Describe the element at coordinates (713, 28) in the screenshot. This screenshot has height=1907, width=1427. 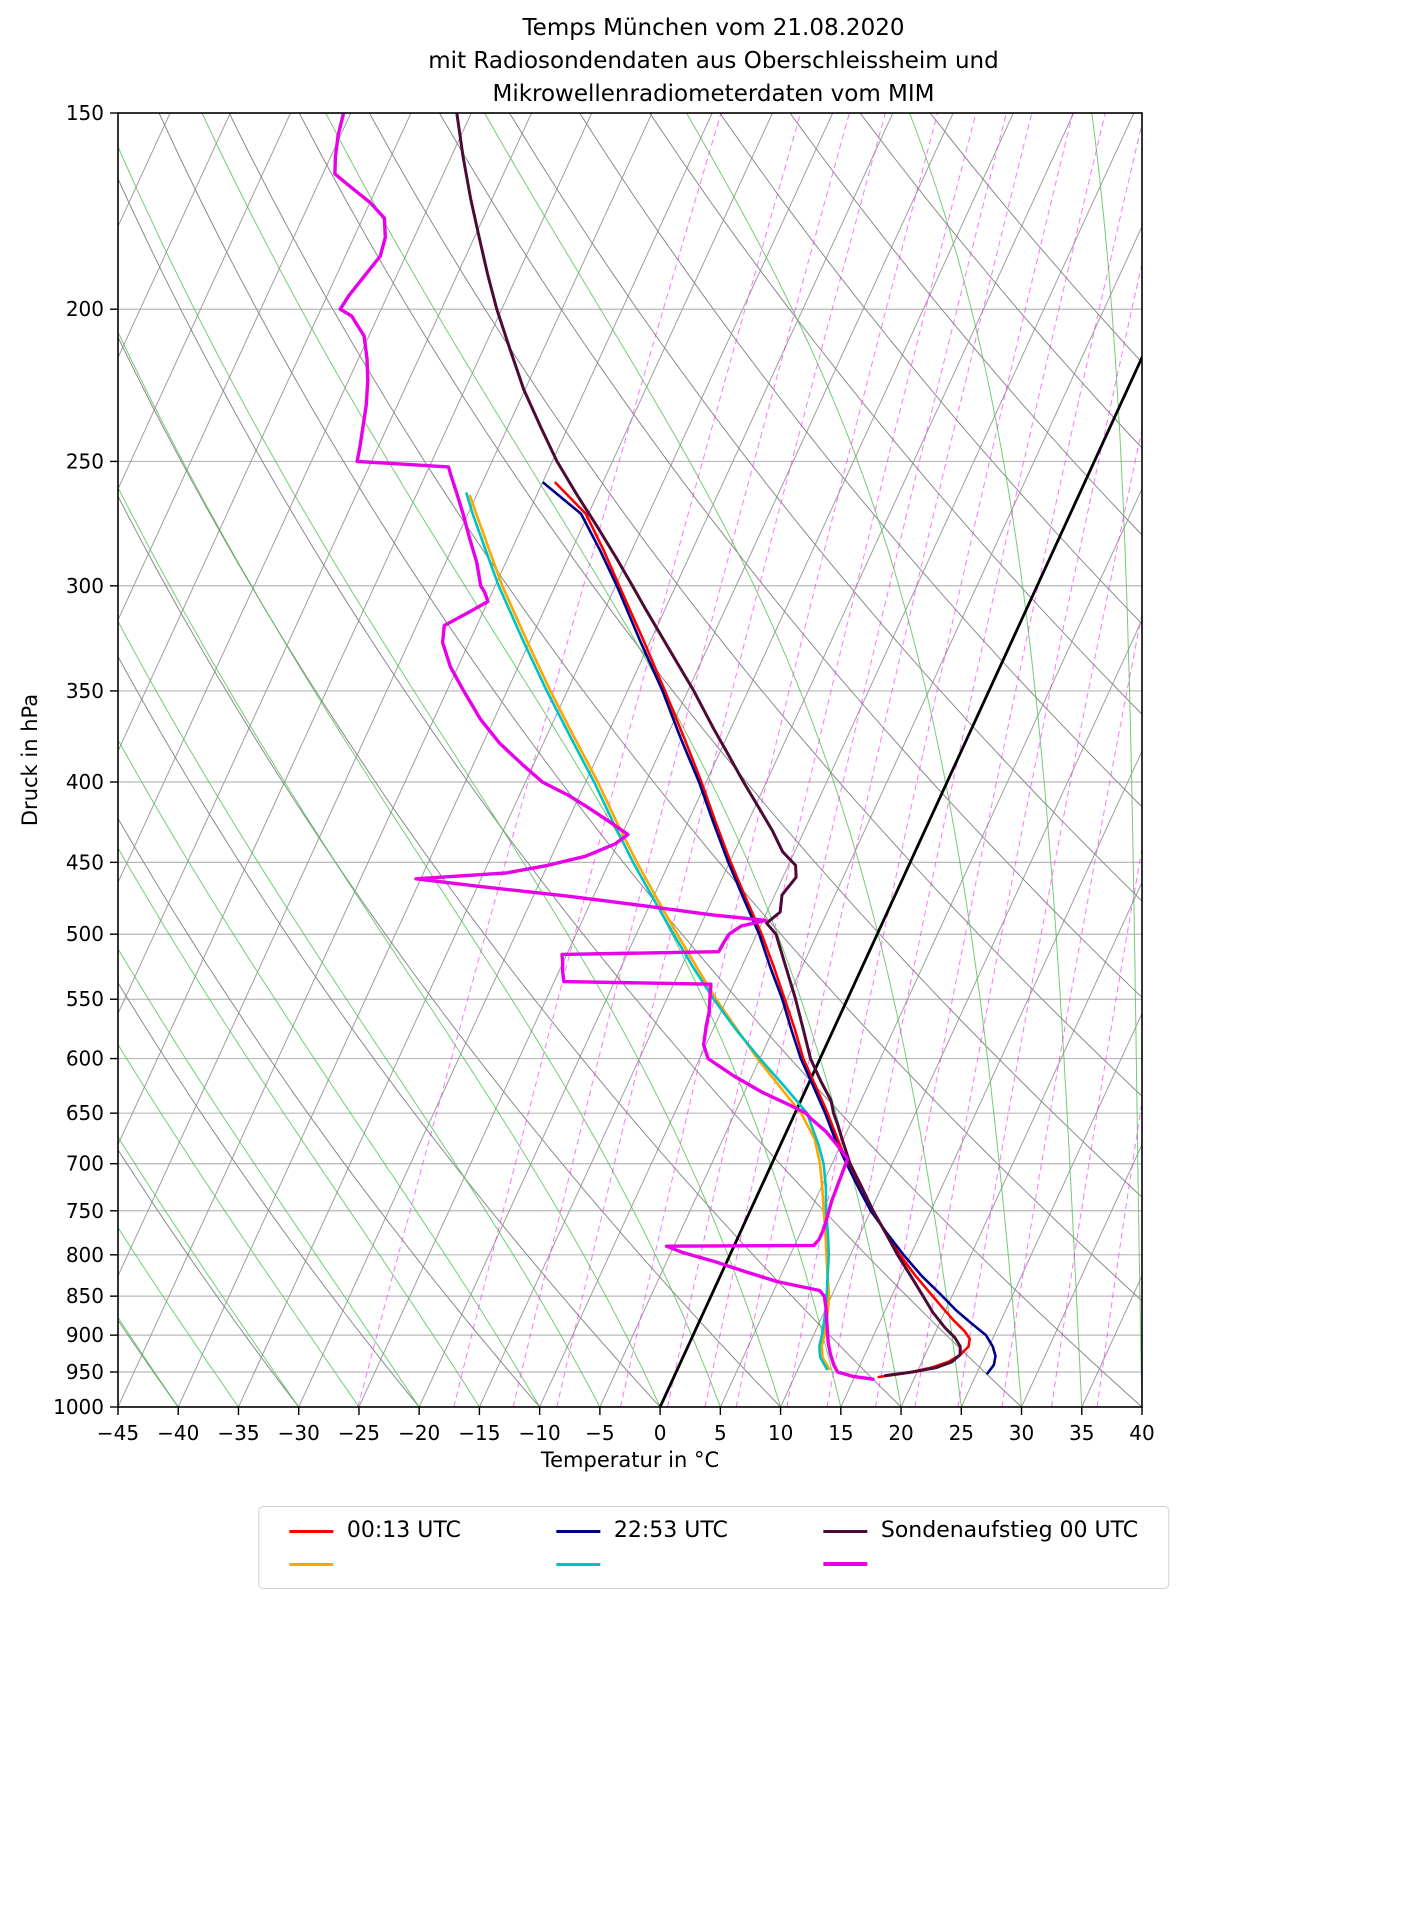
I see `title-line-1: Temps München vom 21.08.2020` at that location.